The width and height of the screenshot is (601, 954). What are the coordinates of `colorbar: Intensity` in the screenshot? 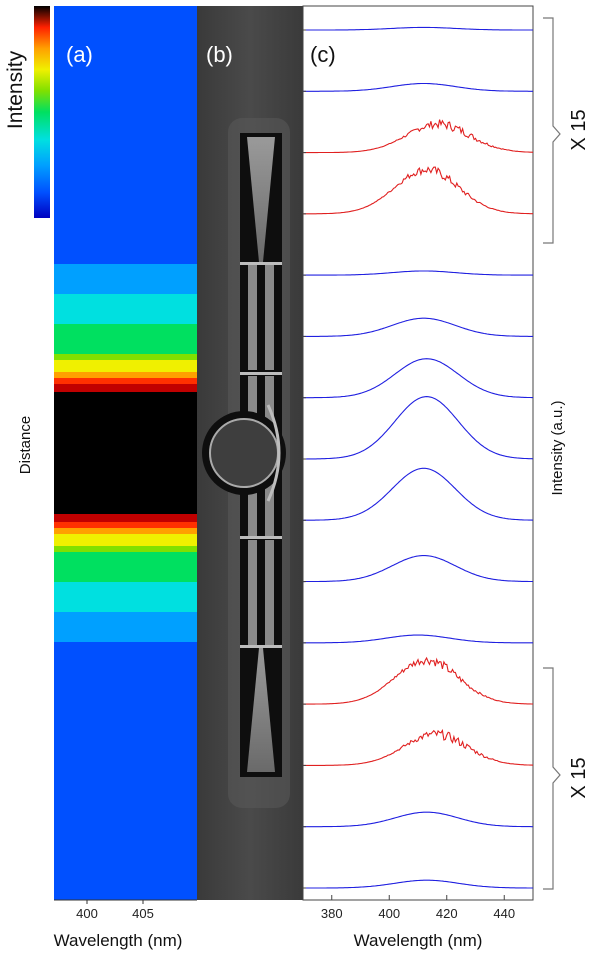 It's located at (27, 112).